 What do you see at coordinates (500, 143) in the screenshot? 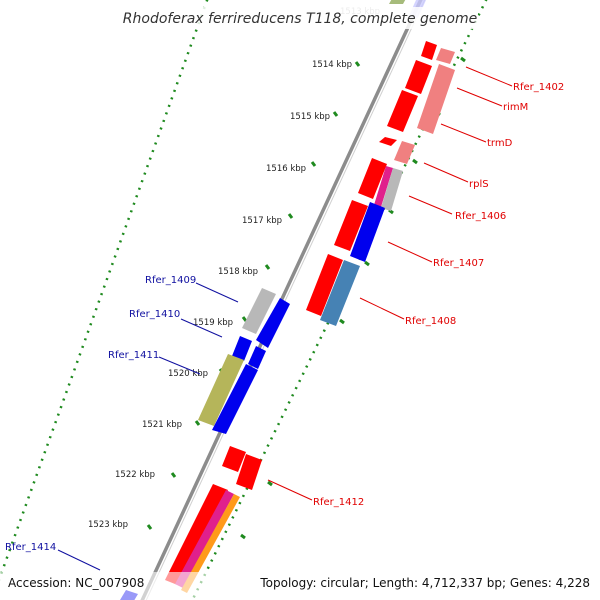
I see `label-trmd: trmD` at bounding box center [500, 143].